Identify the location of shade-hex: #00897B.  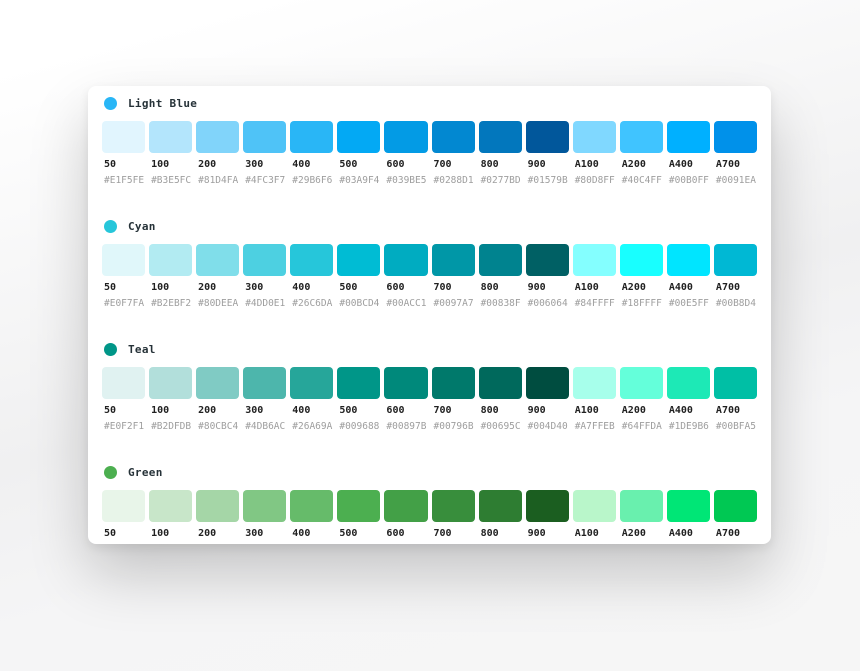
(406, 426).